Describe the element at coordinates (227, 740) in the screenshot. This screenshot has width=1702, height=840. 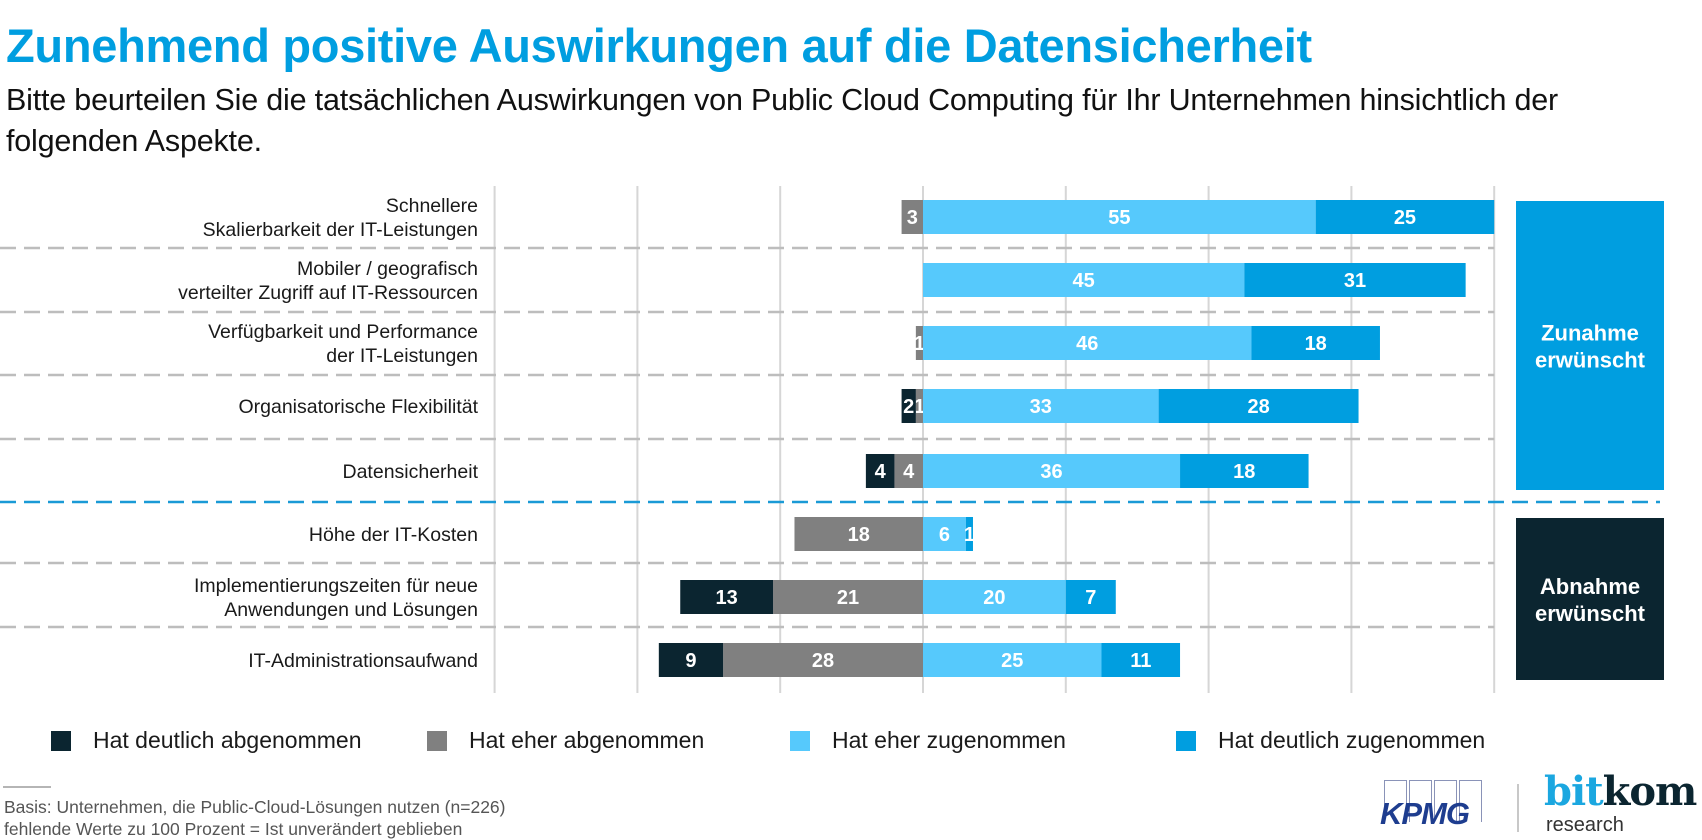
I see `legend-label: Hat deutlich abgenommen` at that location.